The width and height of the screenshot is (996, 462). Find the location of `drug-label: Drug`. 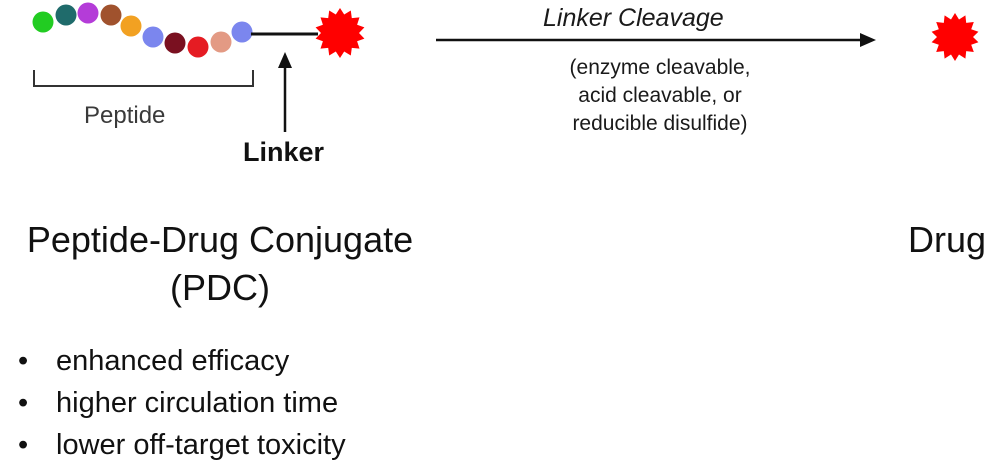

drug-label: Drug is located at coordinates (947, 239).